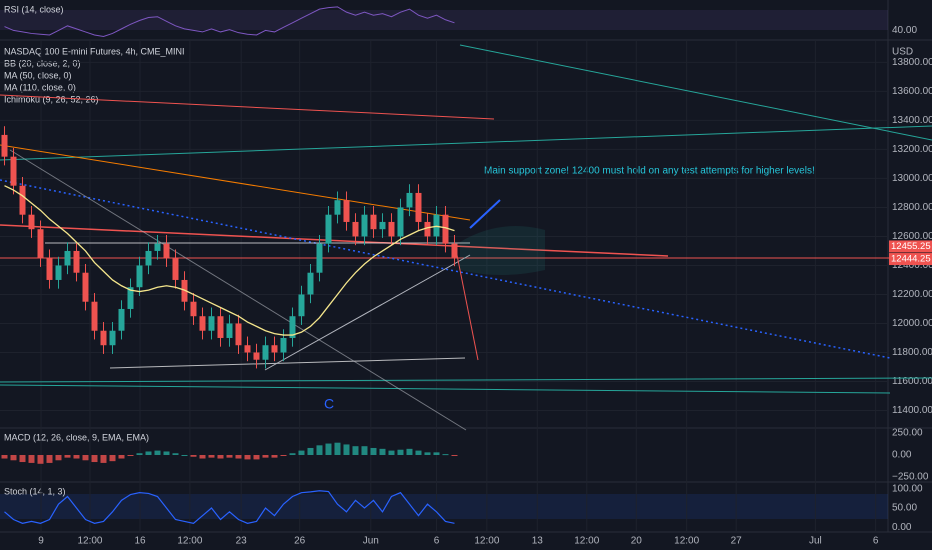  Describe the element at coordinates (300, 541) in the screenshot. I see `x-tick-label: 26` at that location.